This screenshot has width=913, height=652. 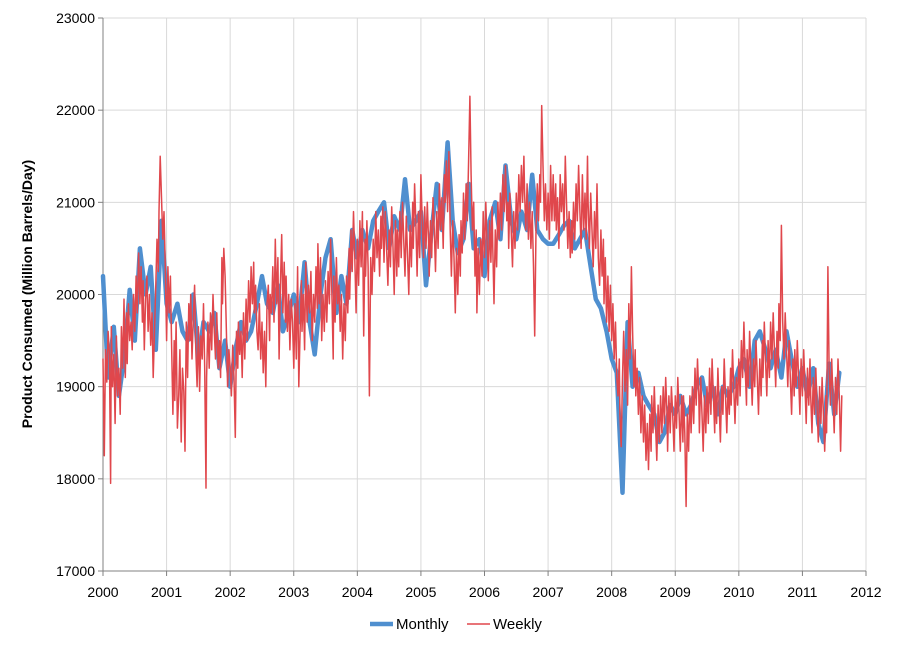 I want to click on y-tick-label: 21000, so click(x=75, y=202).